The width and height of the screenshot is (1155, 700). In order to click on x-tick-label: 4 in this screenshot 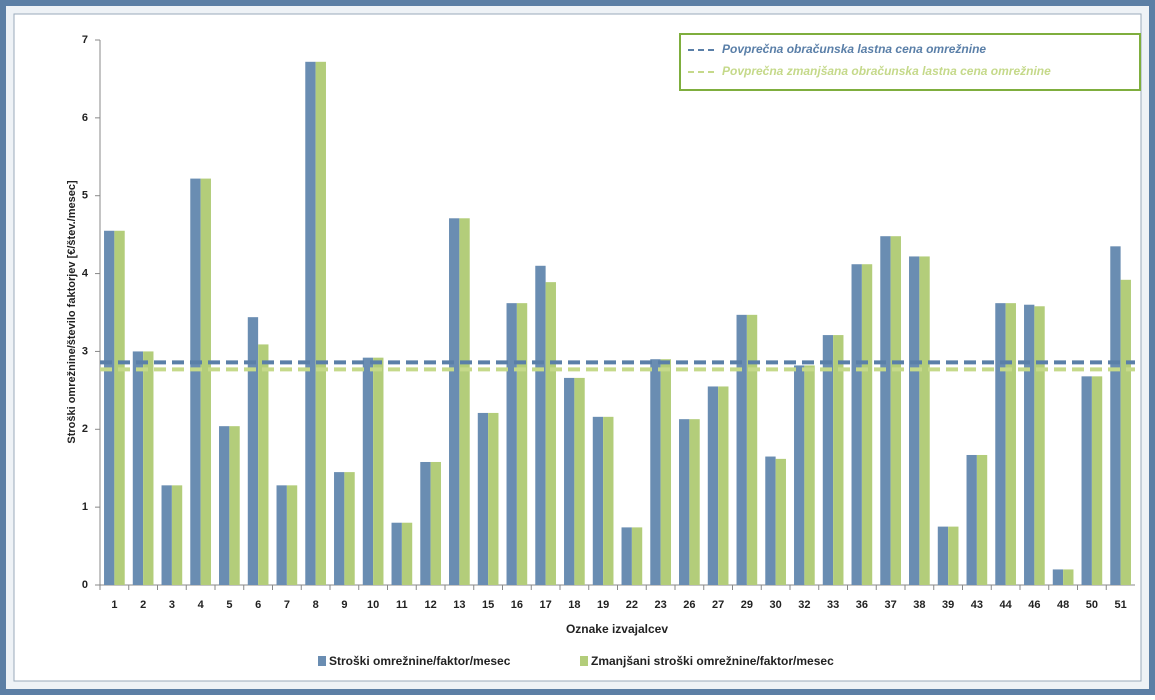, I will do `click(201, 605)`.